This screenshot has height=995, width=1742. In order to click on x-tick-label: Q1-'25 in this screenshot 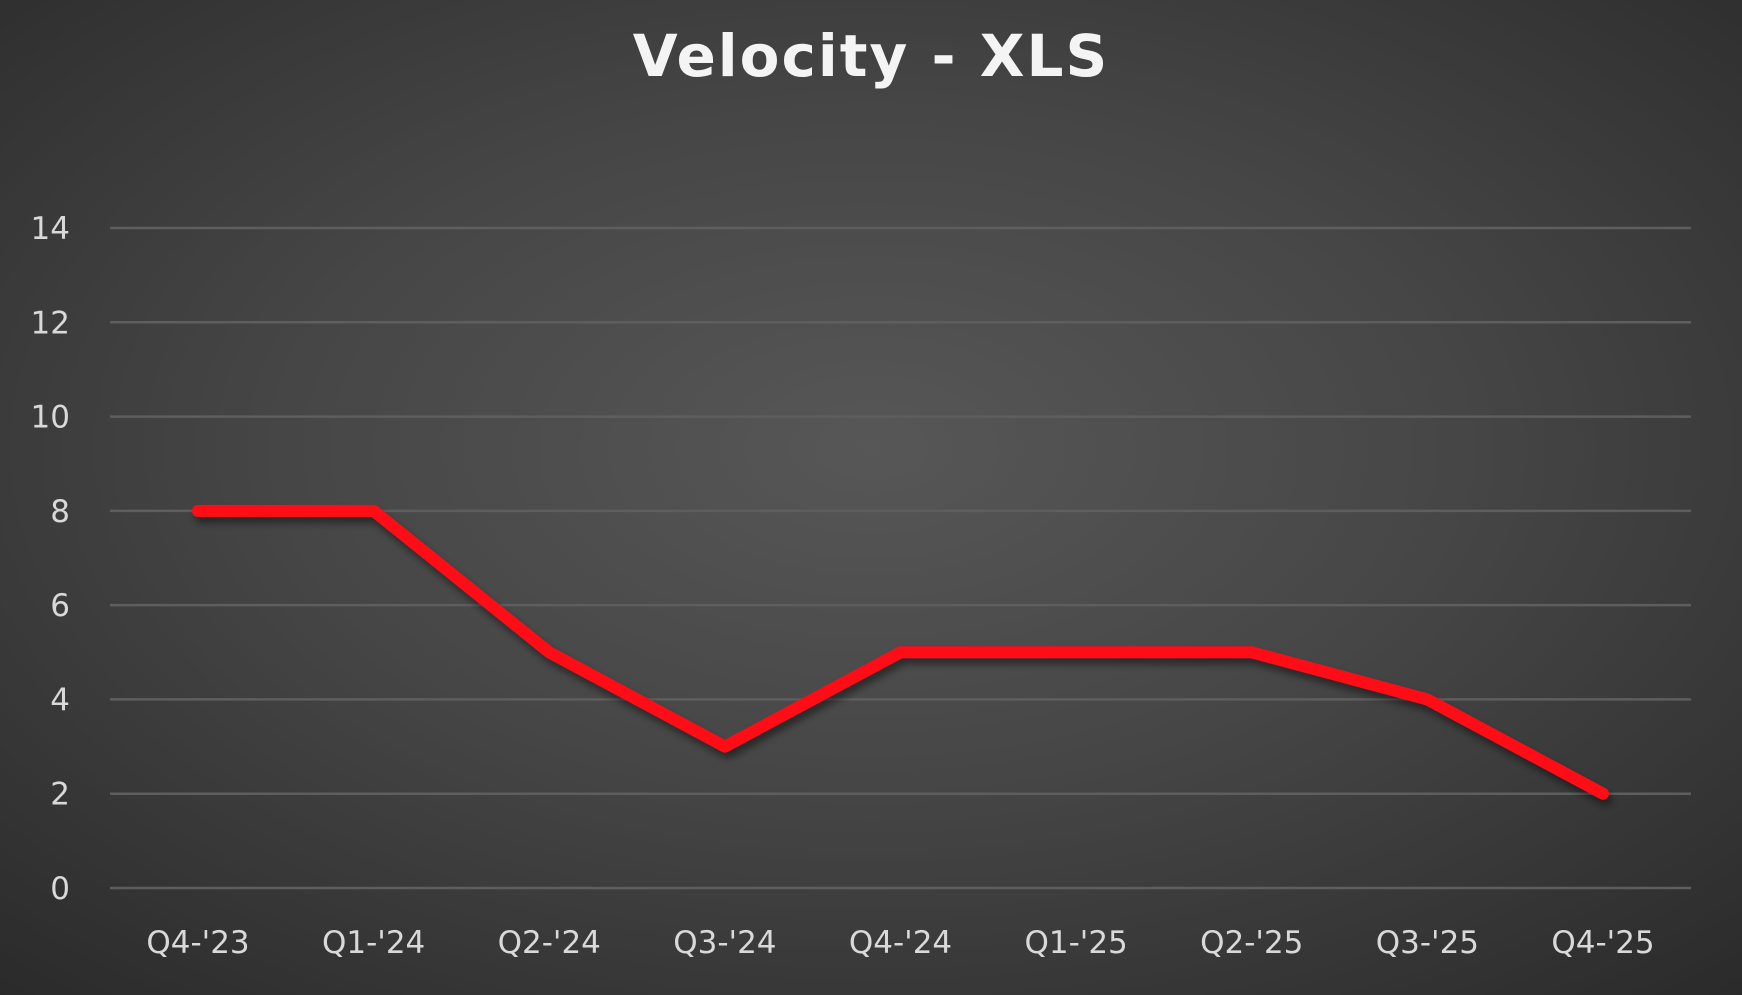, I will do `click(1075, 943)`.